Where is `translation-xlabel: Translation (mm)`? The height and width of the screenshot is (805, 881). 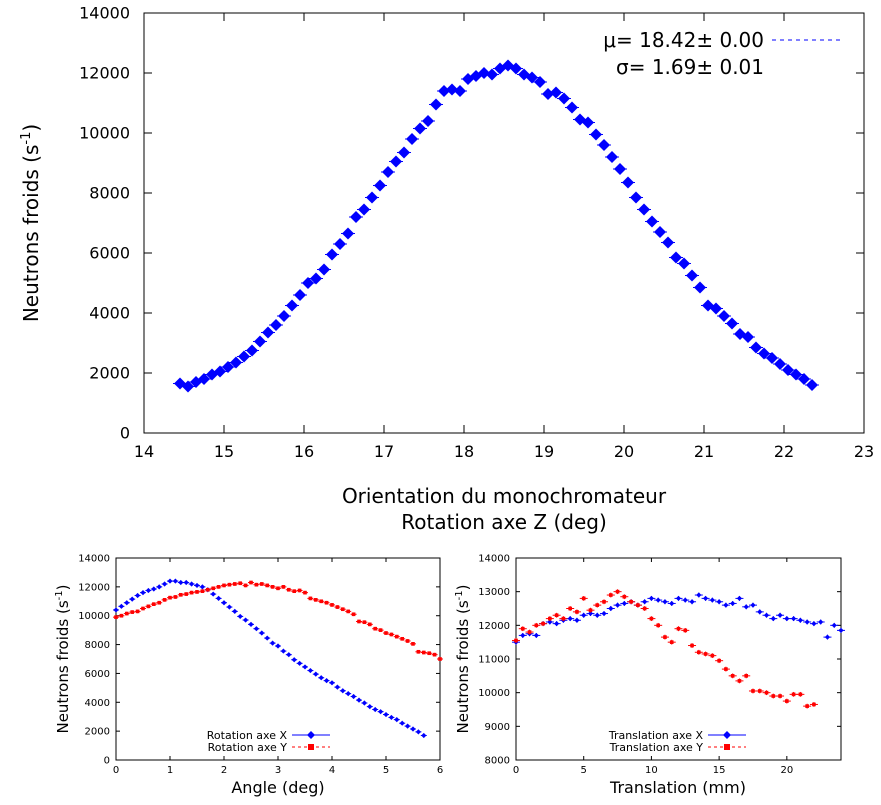 translation-xlabel: Translation (mm) is located at coordinates (677, 787).